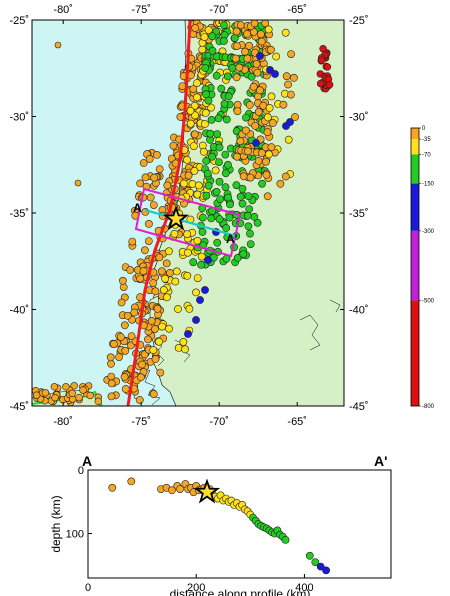 The image size is (450, 596). Describe the element at coordinates (219, 422) in the screenshot. I see `lon-tick-label-bottom: -70˚` at that location.